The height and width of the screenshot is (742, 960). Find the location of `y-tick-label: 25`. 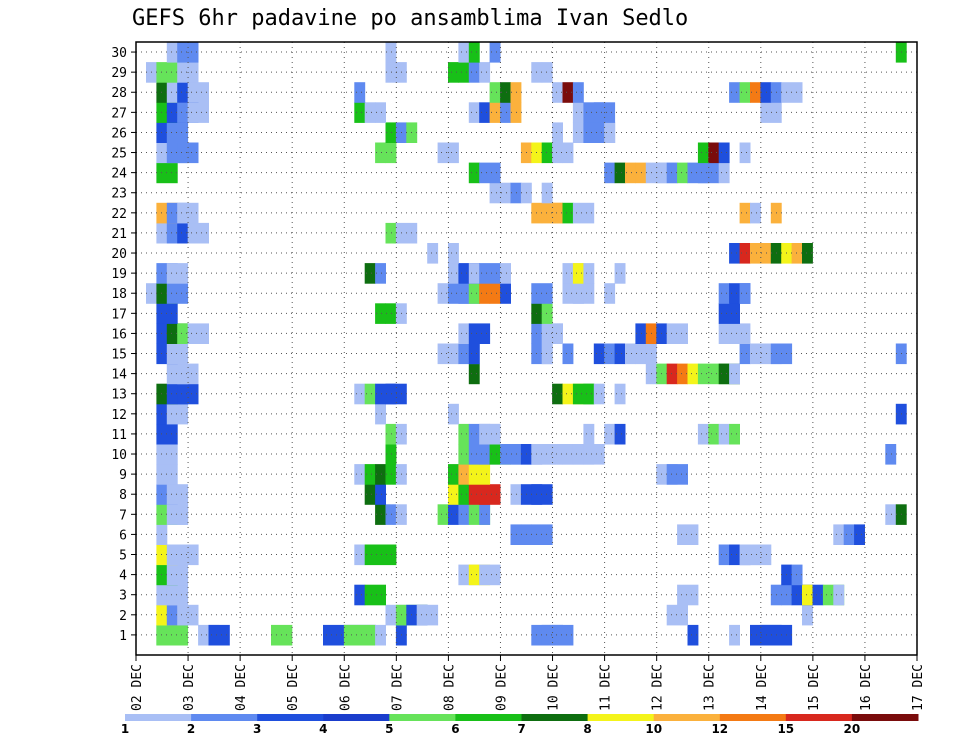

y-tick-label: 25 is located at coordinates (119, 154).